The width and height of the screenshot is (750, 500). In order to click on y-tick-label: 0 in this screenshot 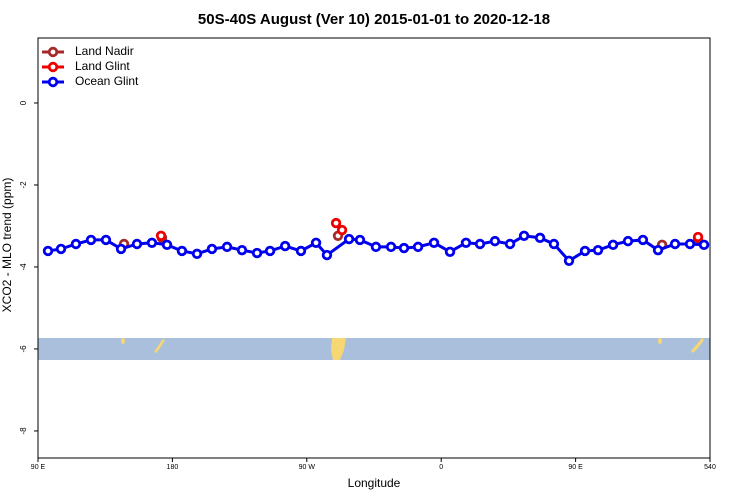, I will do `click(23, 102)`.